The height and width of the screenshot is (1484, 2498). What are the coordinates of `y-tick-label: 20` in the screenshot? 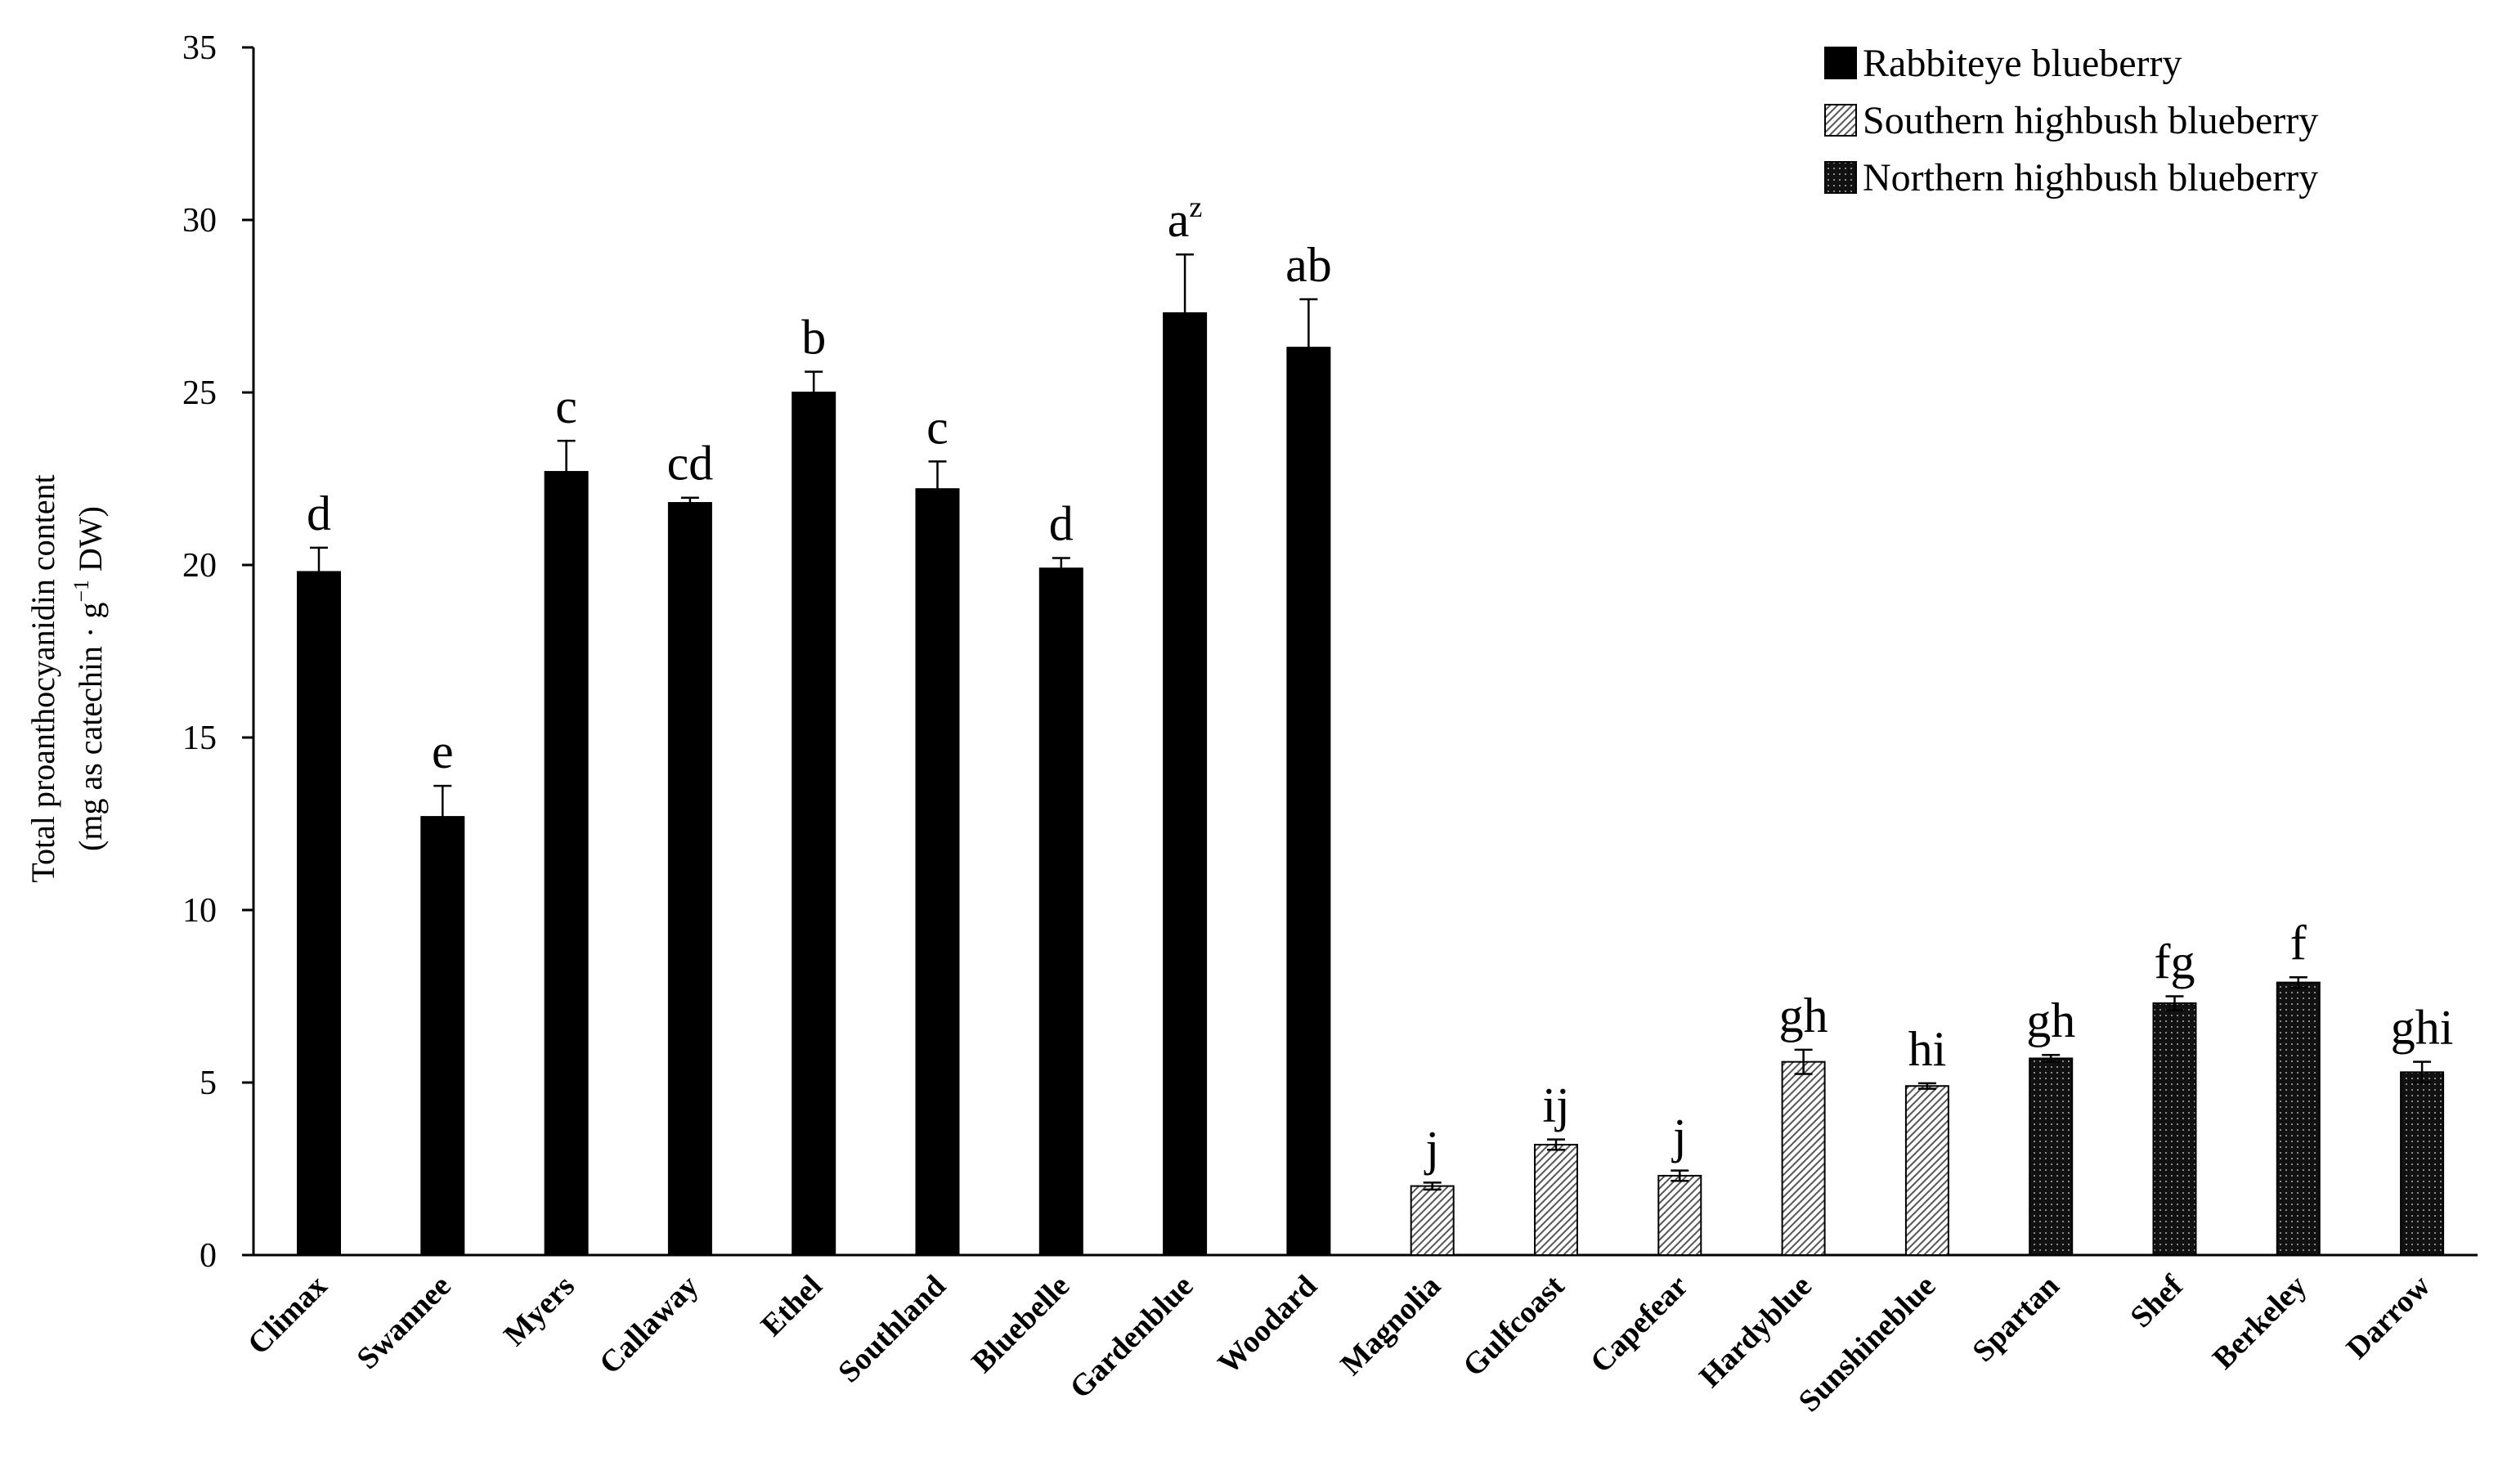 It's located at (199, 566).